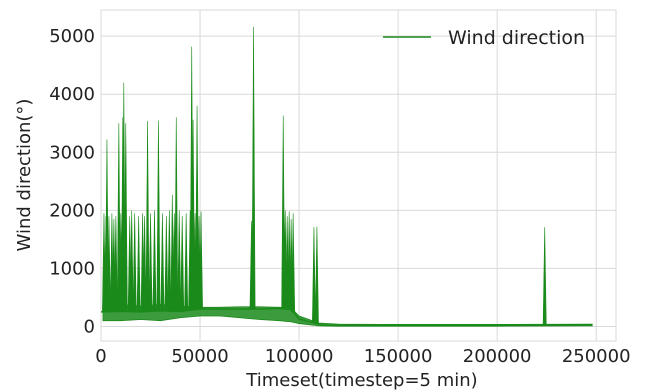 This screenshot has width=662, height=392. What do you see at coordinates (100, 356) in the screenshot?
I see `x-tick-label: 0` at bounding box center [100, 356].